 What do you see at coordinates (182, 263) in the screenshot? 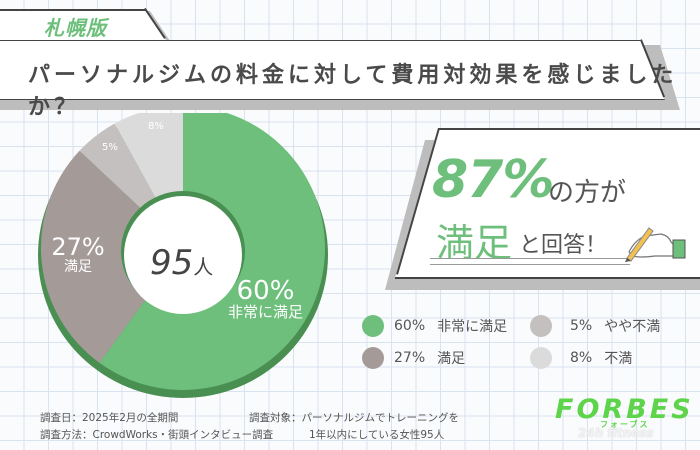
I see `respondent-count: 95人` at bounding box center [182, 263].